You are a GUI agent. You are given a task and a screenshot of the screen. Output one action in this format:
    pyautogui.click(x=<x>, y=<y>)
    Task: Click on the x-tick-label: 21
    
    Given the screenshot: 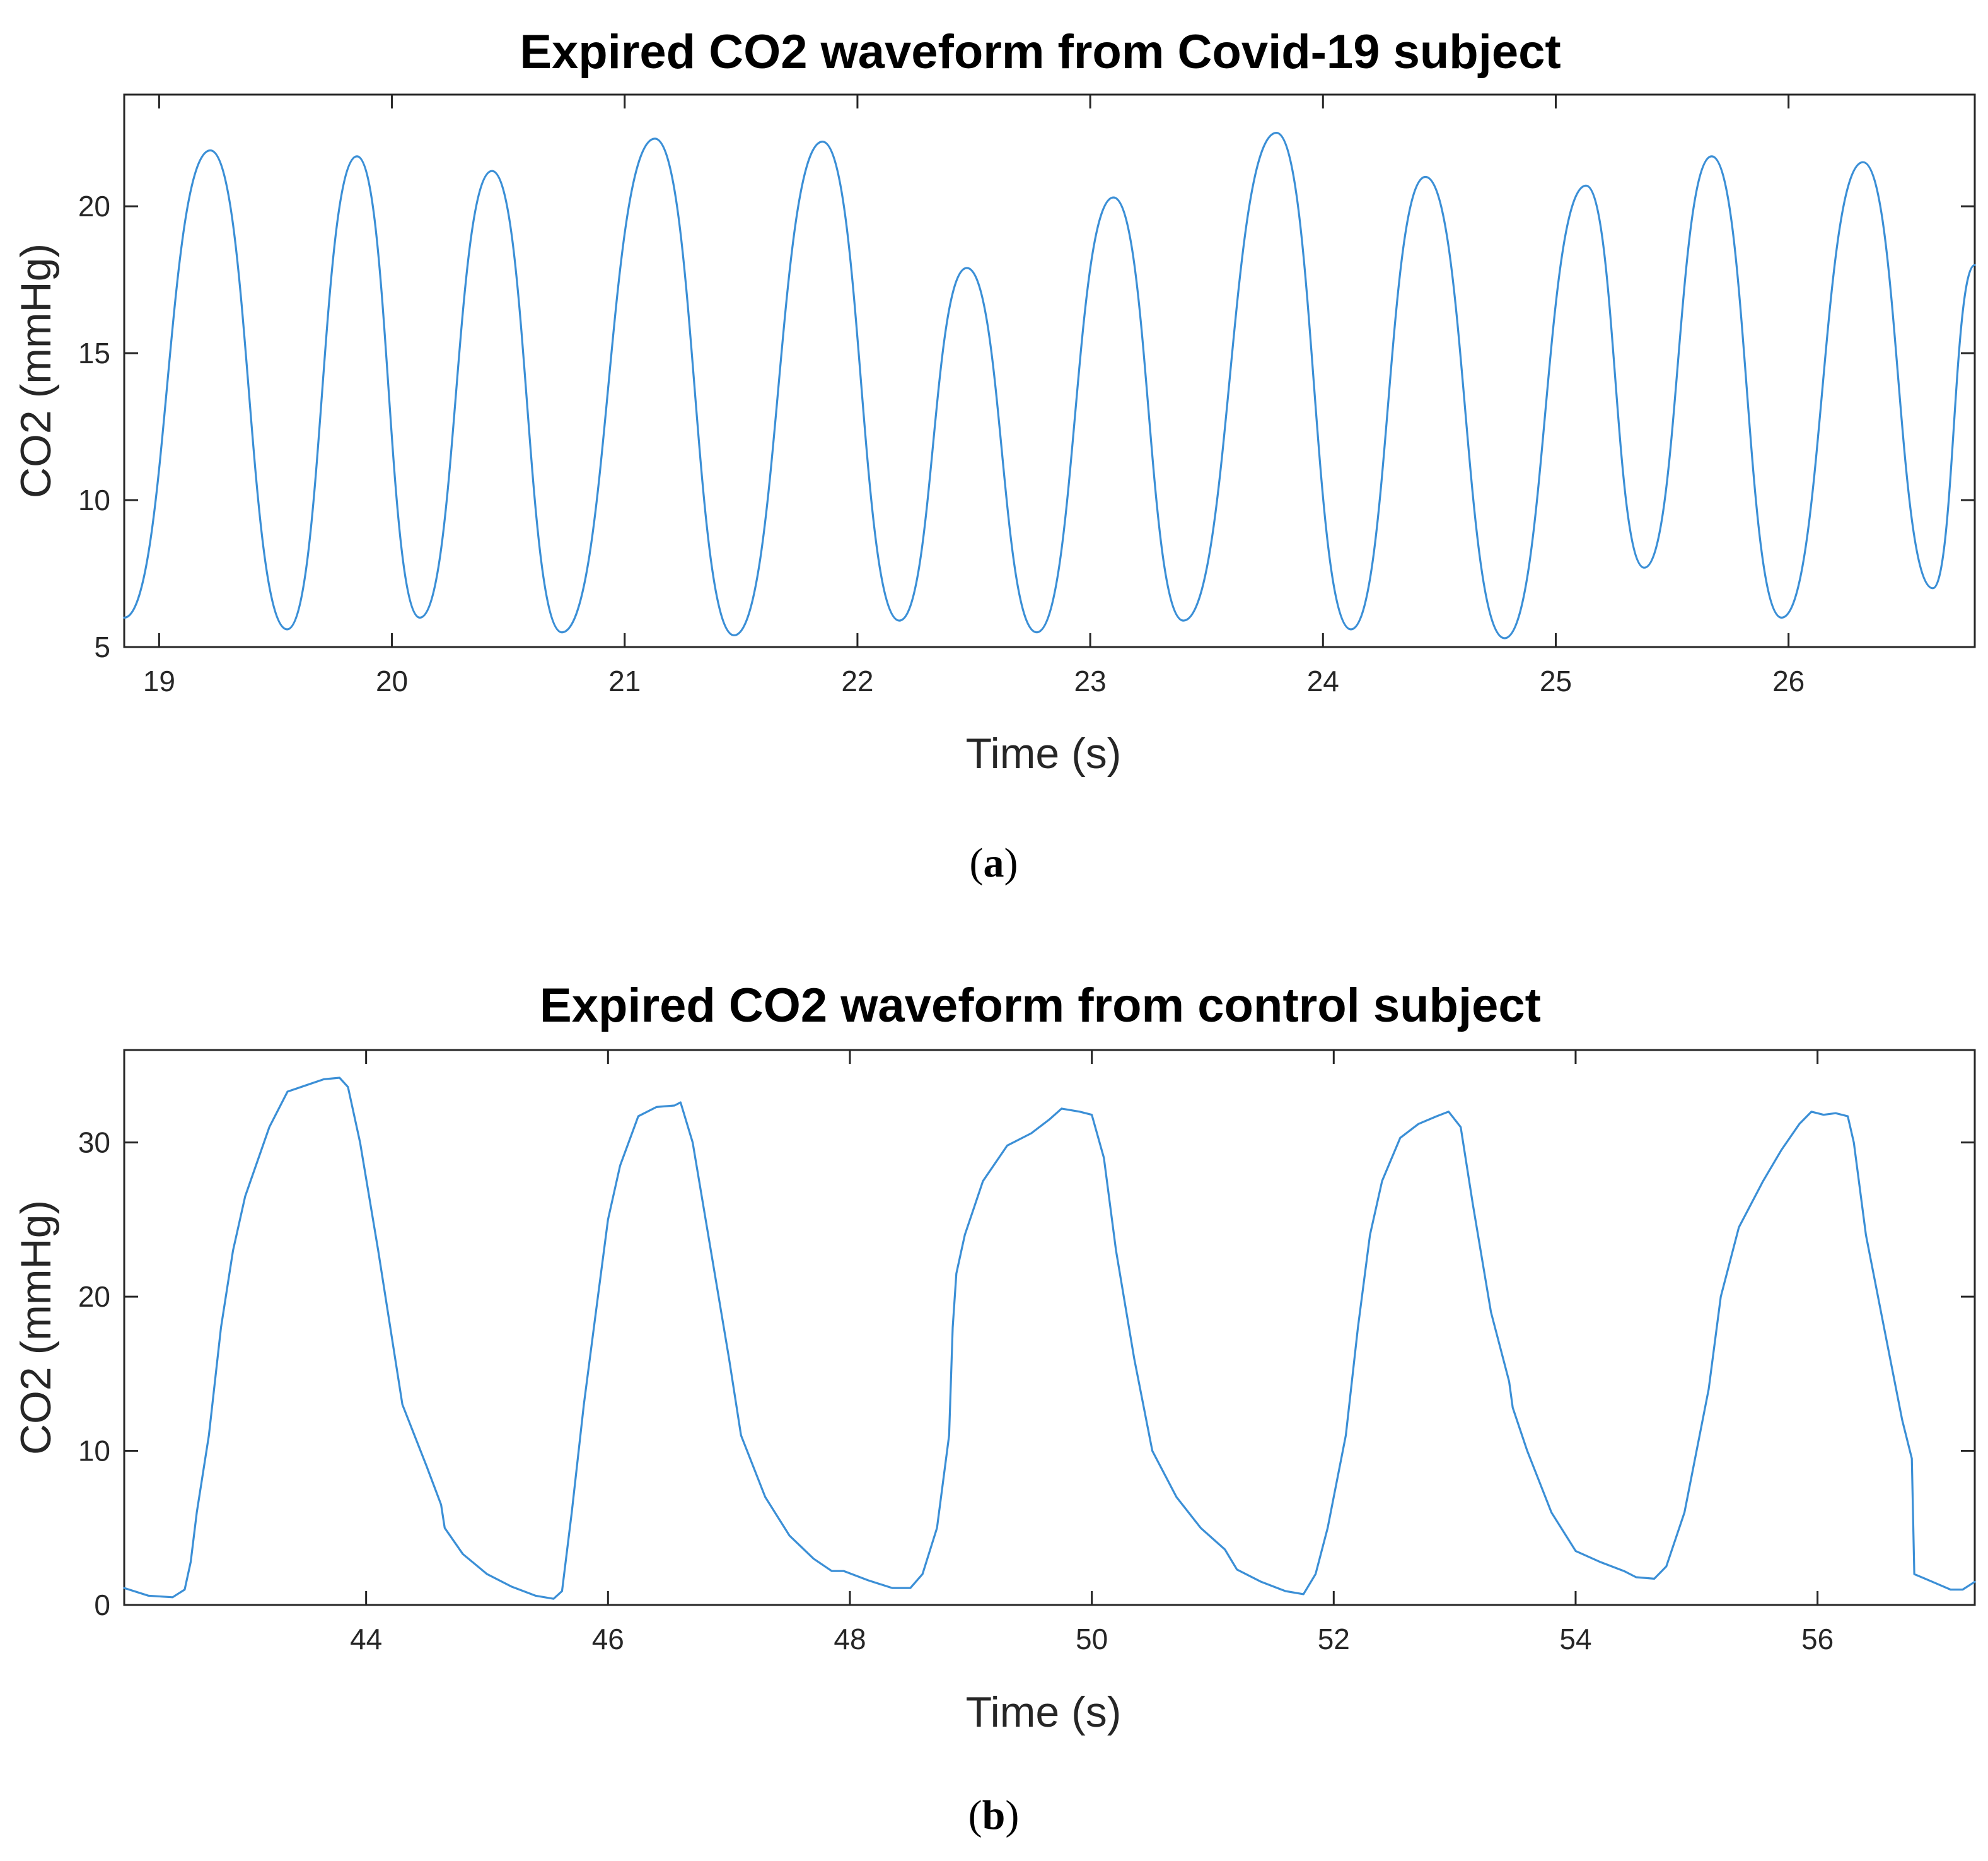 What is the action you would take?
    pyautogui.click(x=624, y=681)
    